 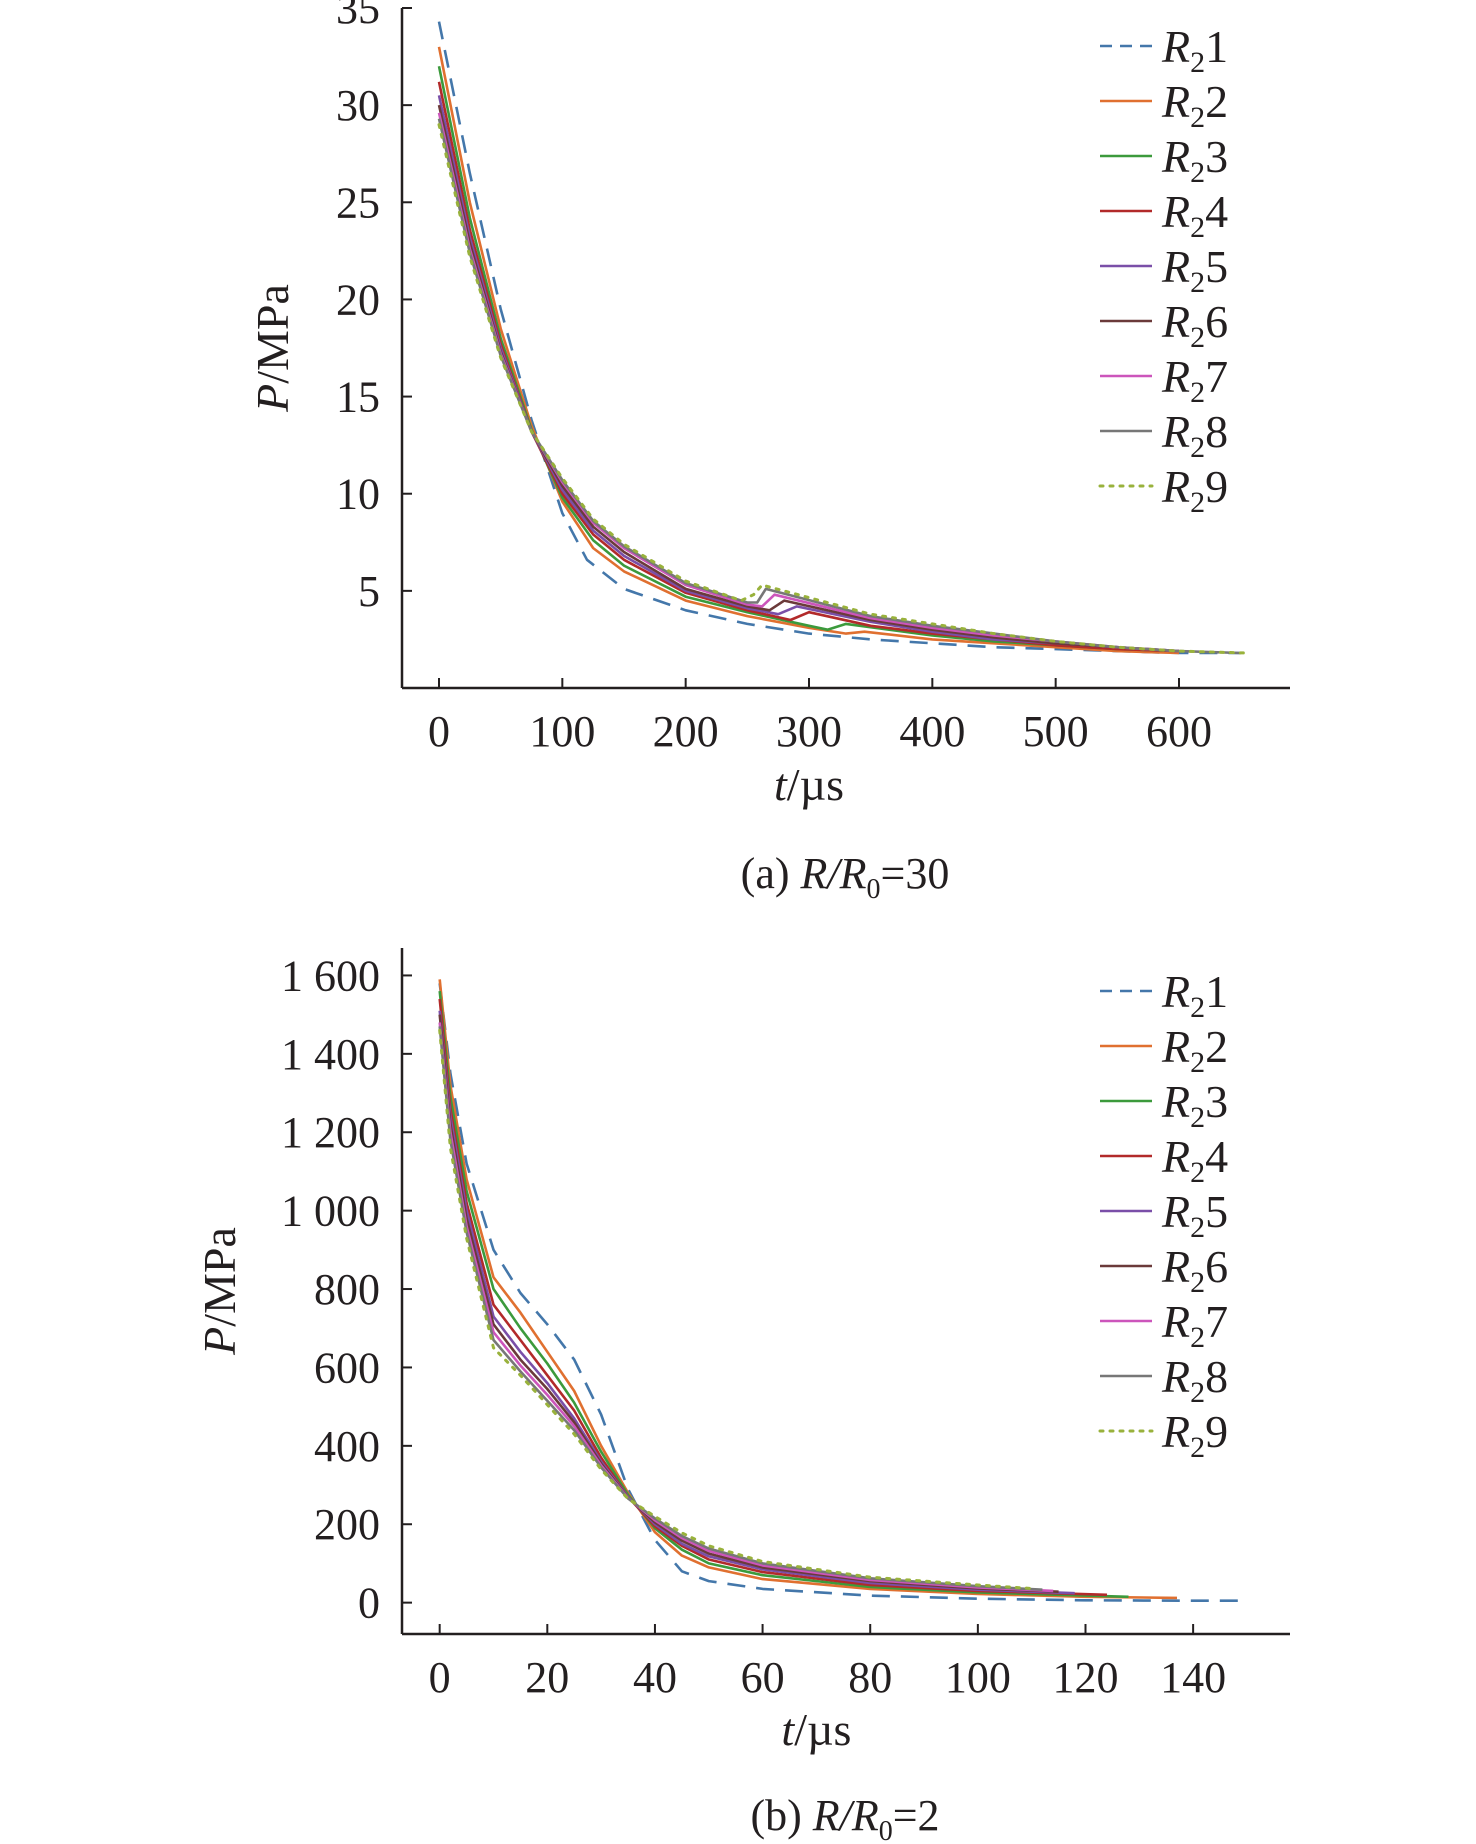 What do you see at coordinates (809, 731) in the screenshot?
I see `x-tick-label: 300` at bounding box center [809, 731].